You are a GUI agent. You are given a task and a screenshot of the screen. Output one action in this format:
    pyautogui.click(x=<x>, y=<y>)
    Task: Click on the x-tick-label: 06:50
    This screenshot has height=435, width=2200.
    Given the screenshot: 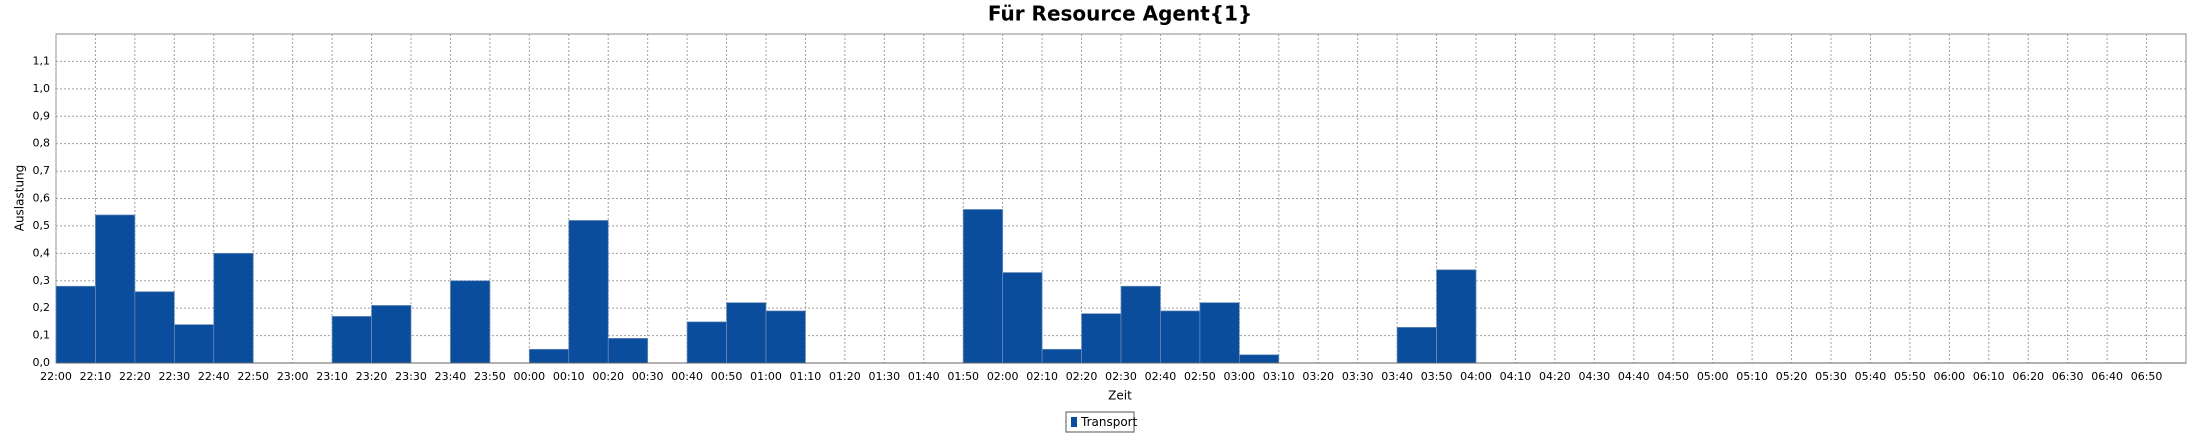 What is the action you would take?
    pyautogui.click(x=2147, y=376)
    